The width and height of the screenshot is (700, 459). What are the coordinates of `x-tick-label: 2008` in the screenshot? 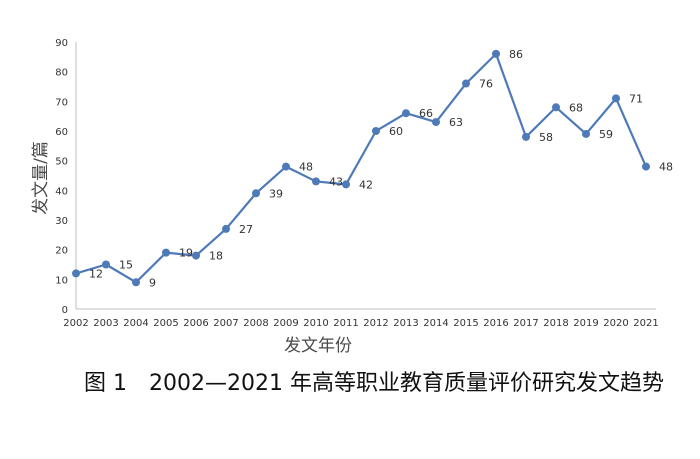 It's located at (255, 323).